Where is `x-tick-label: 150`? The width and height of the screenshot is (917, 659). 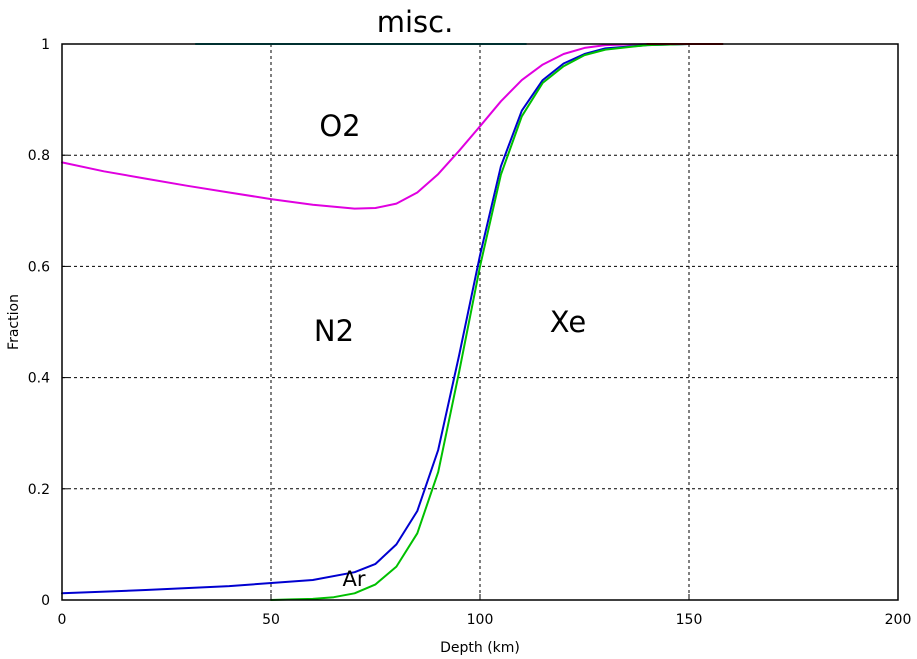 x-tick-label: 150 is located at coordinates (689, 620).